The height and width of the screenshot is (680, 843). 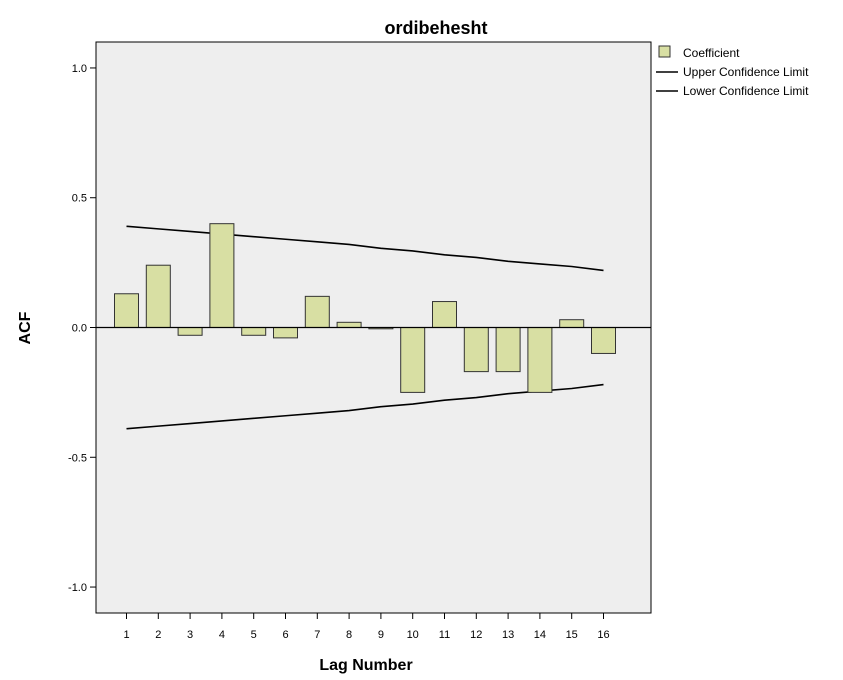 I want to click on x-tick-label: 4, so click(x=222, y=635).